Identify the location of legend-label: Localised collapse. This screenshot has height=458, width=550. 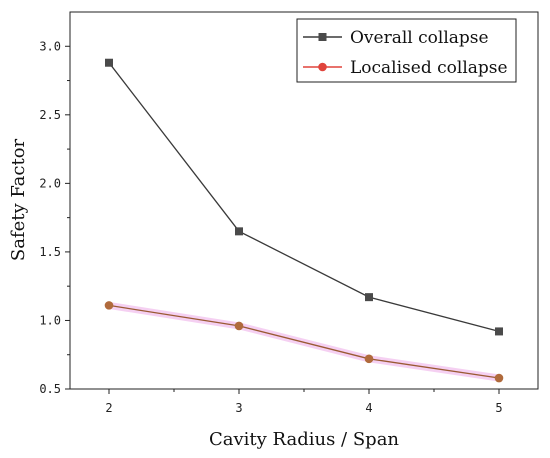
(429, 68).